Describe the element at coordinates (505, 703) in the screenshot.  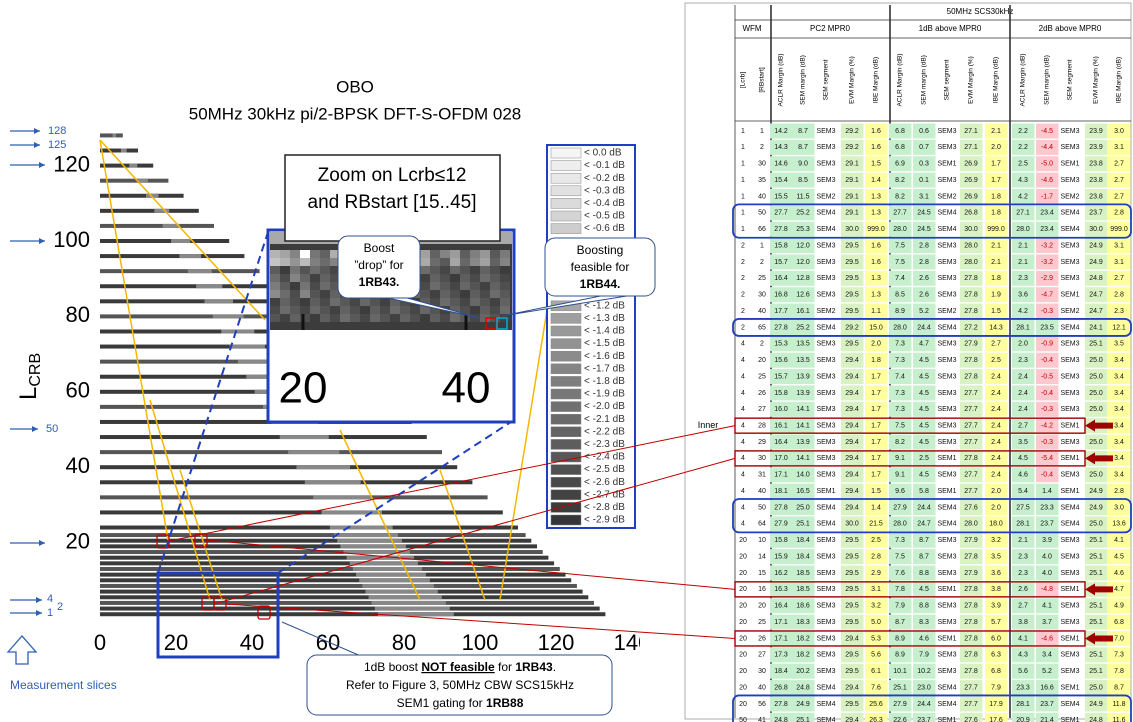
I see `note-fragment: 1RB88` at that location.